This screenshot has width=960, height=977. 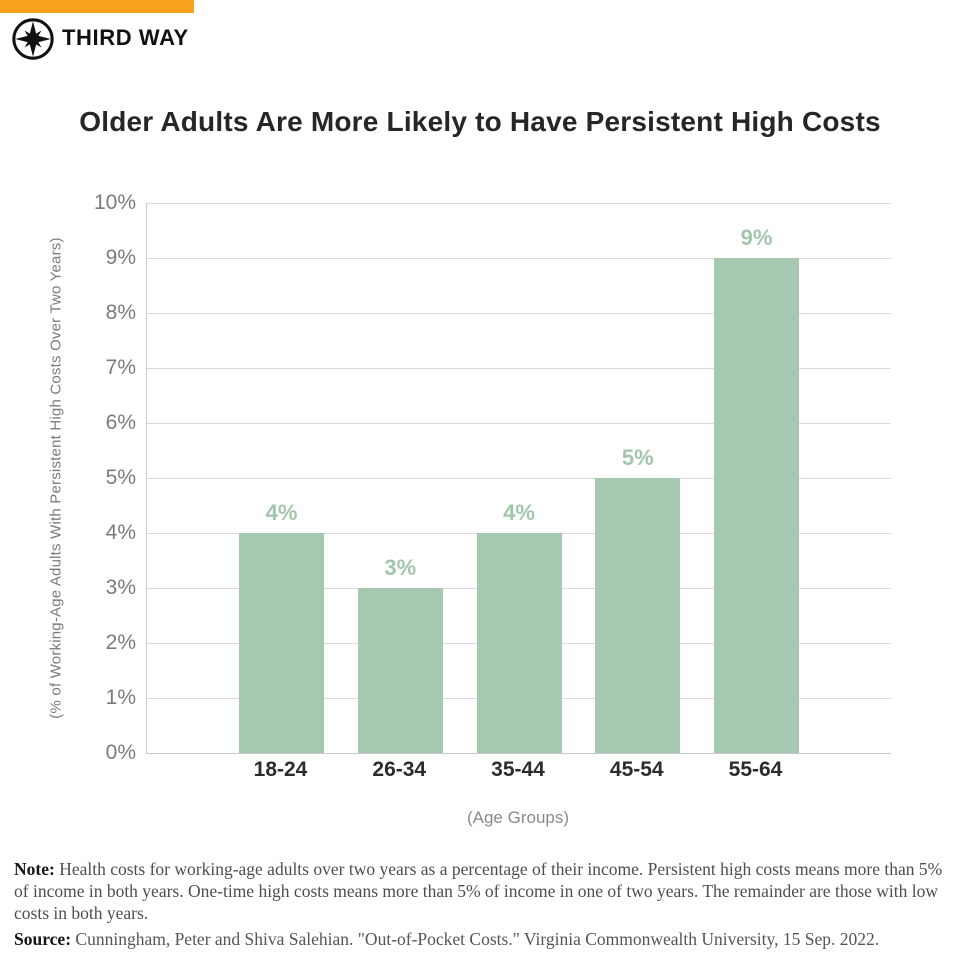 I want to click on y-tick-label: 9%, so click(x=120, y=257).